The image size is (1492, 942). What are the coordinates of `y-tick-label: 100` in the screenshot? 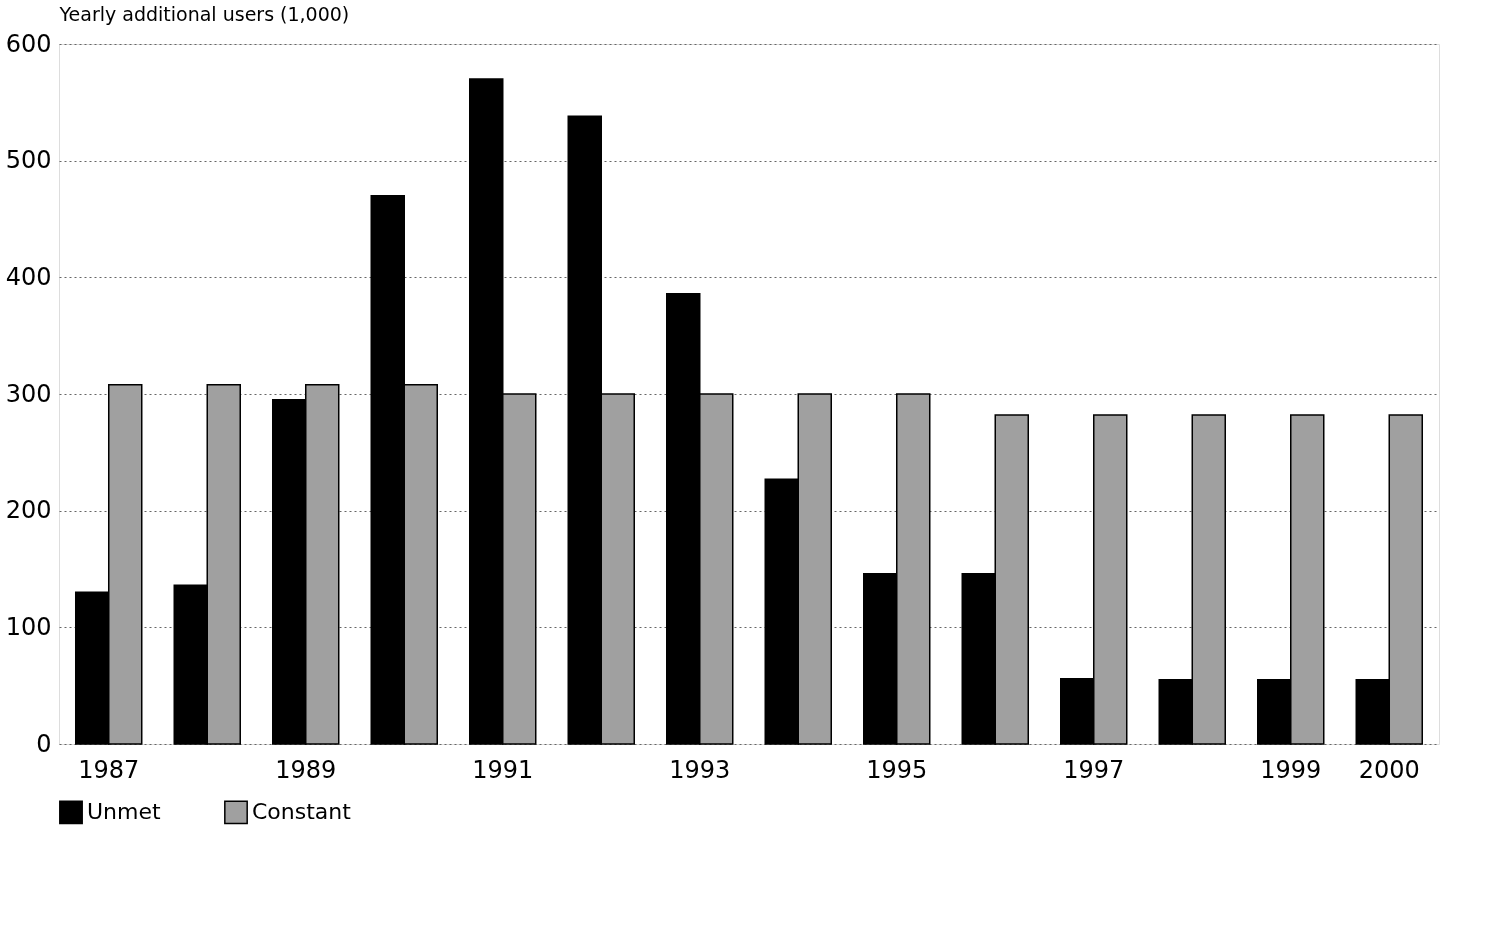 It's located at (28, 626).